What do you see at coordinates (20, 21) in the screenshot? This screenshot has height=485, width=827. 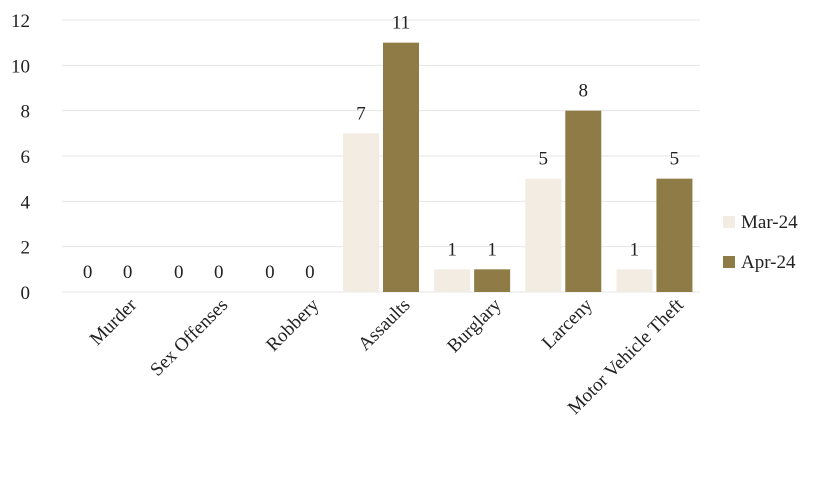 I see `y-tick-label: 12` at bounding box center [20, 21].